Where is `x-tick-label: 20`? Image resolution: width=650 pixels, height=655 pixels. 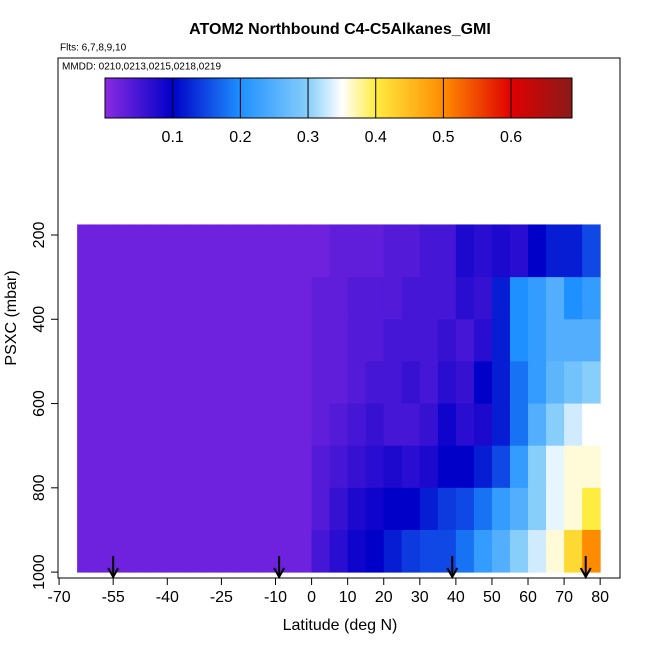
x-tick-label: 20 is located at coordinates (384, 597).